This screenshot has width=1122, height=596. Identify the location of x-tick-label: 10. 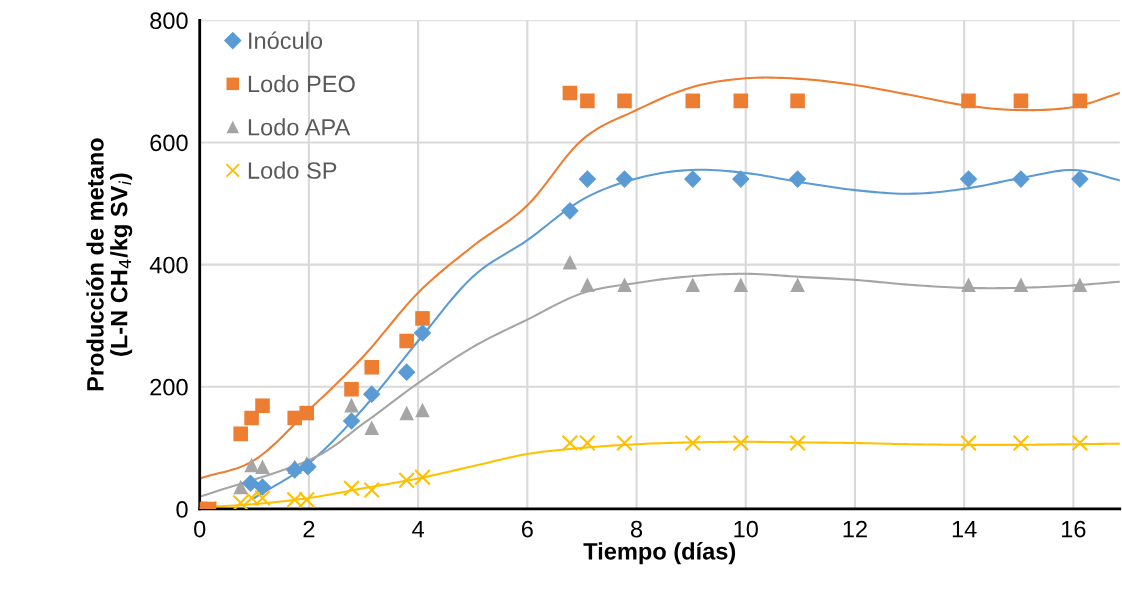
(746, 529).